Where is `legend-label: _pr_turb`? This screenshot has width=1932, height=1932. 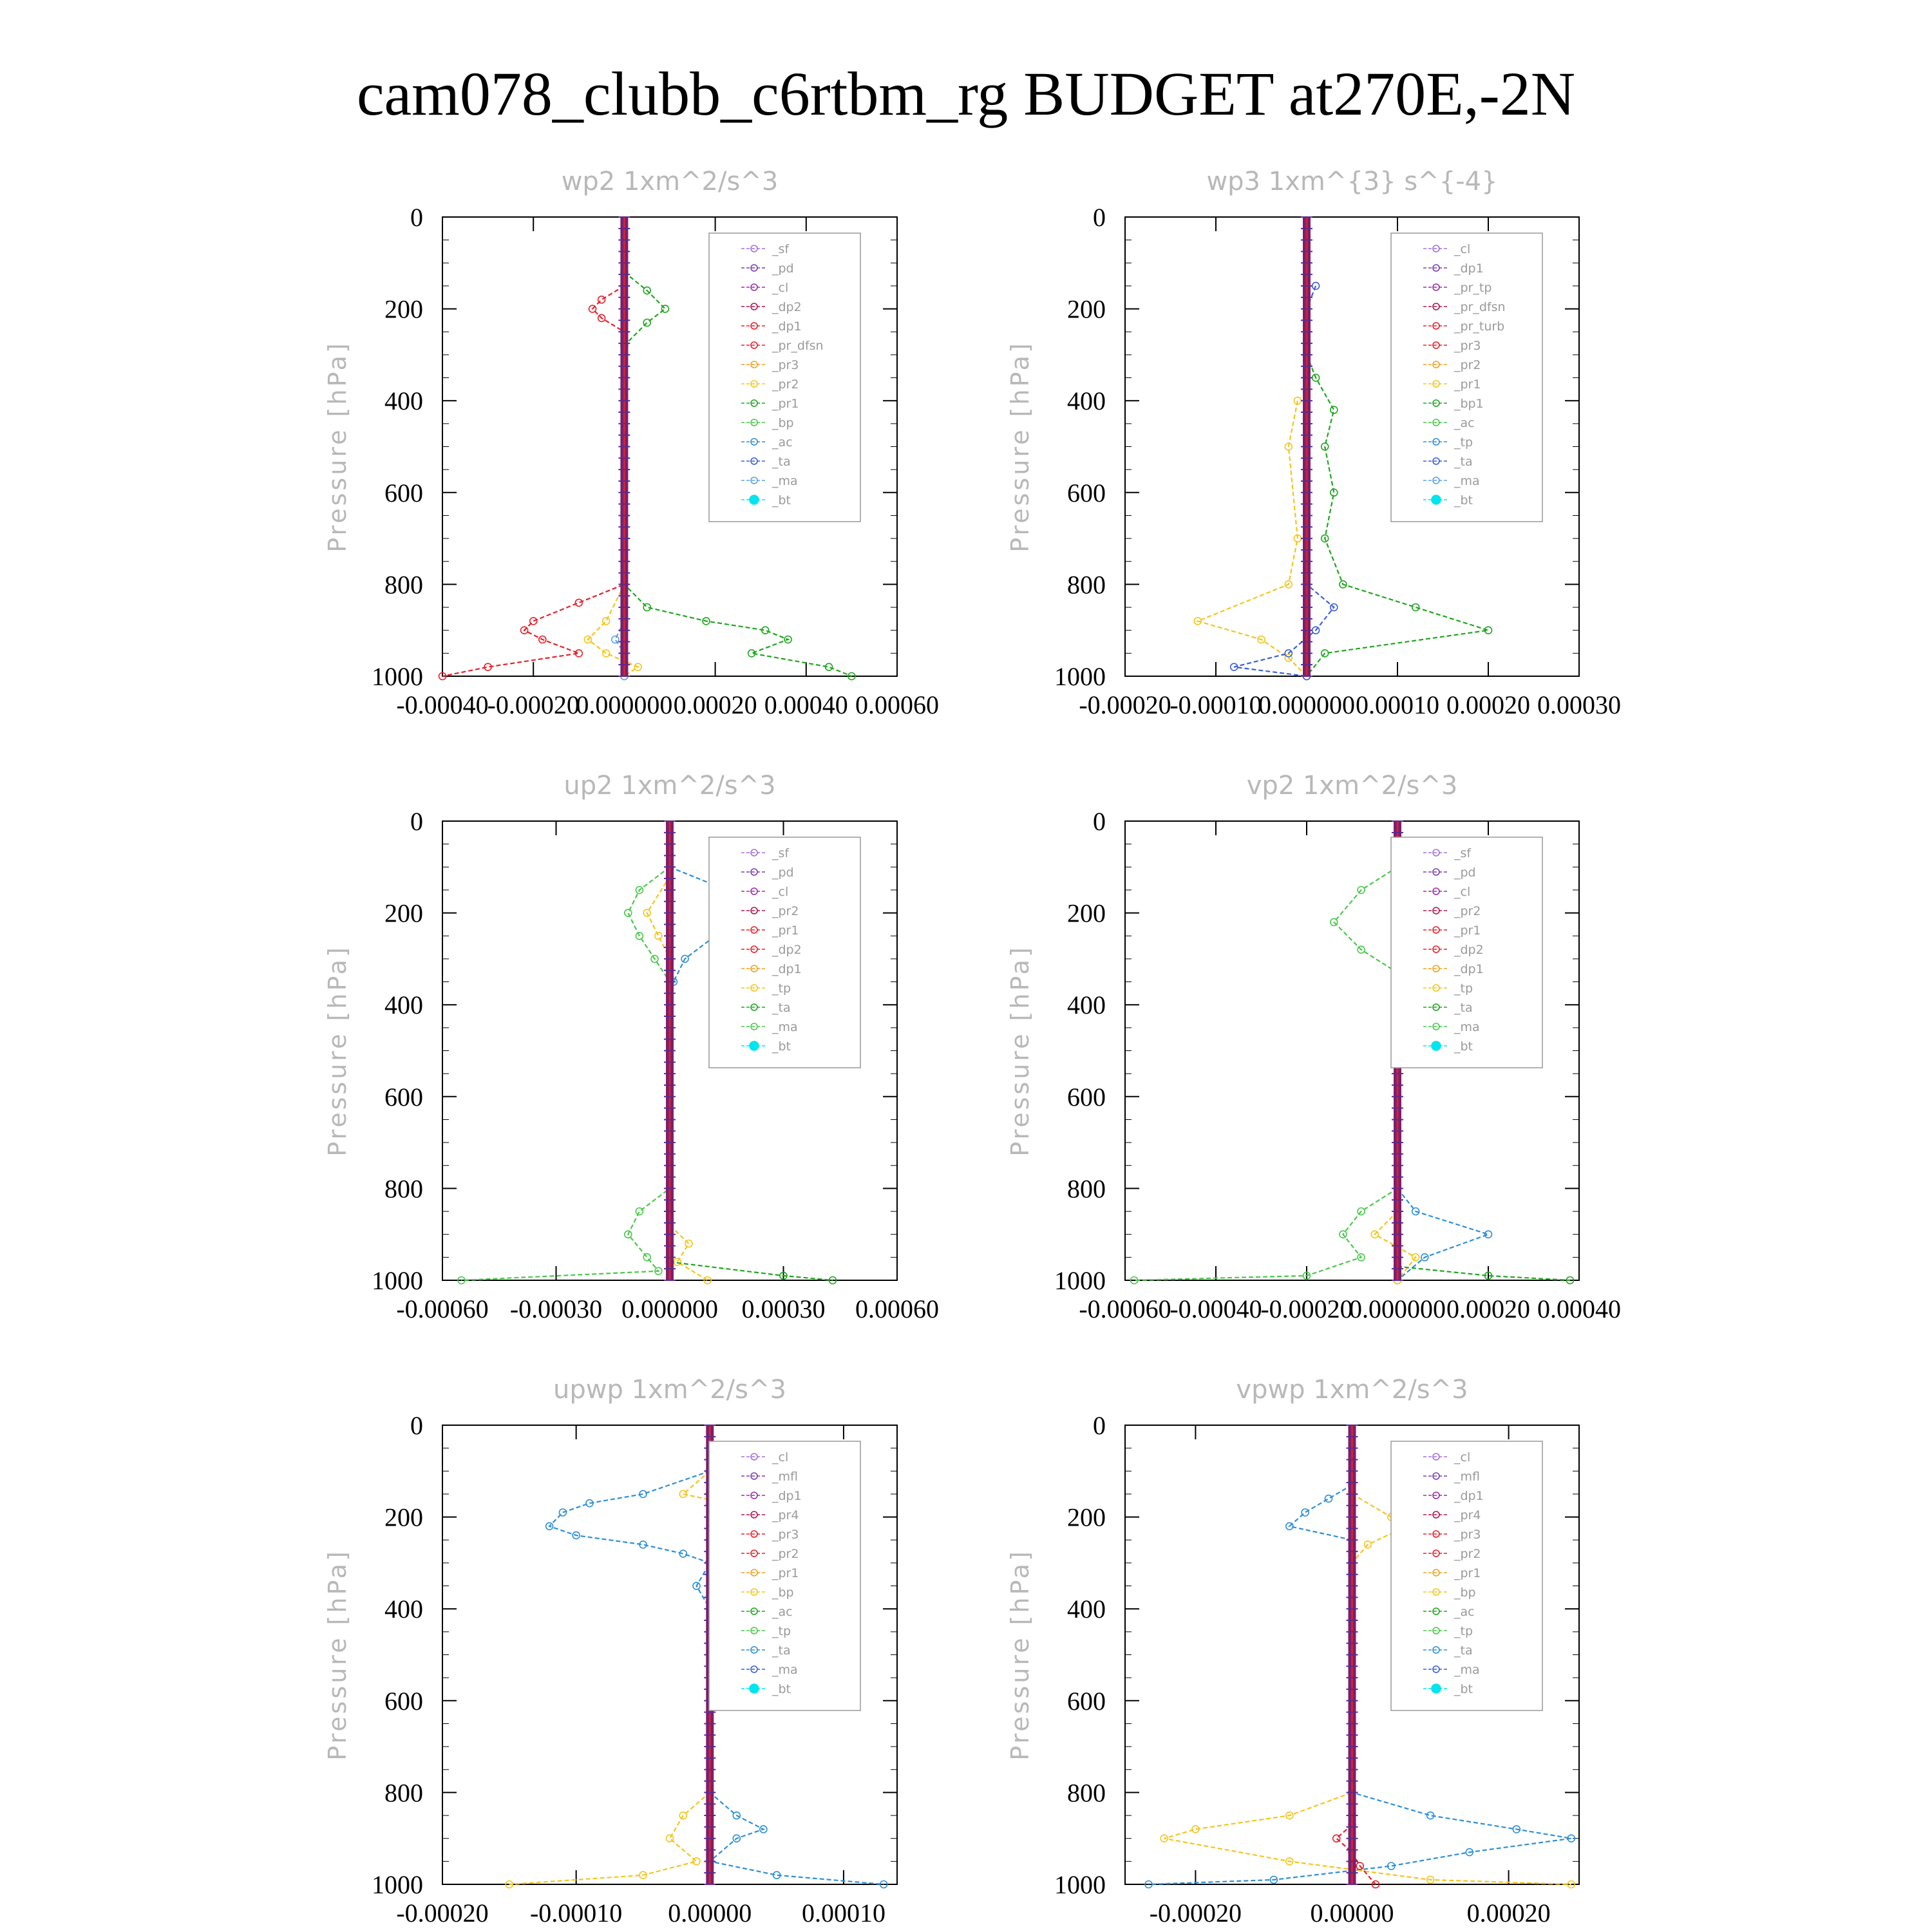 legend-label: _pr_turb is located at coordinates (1479, 326).